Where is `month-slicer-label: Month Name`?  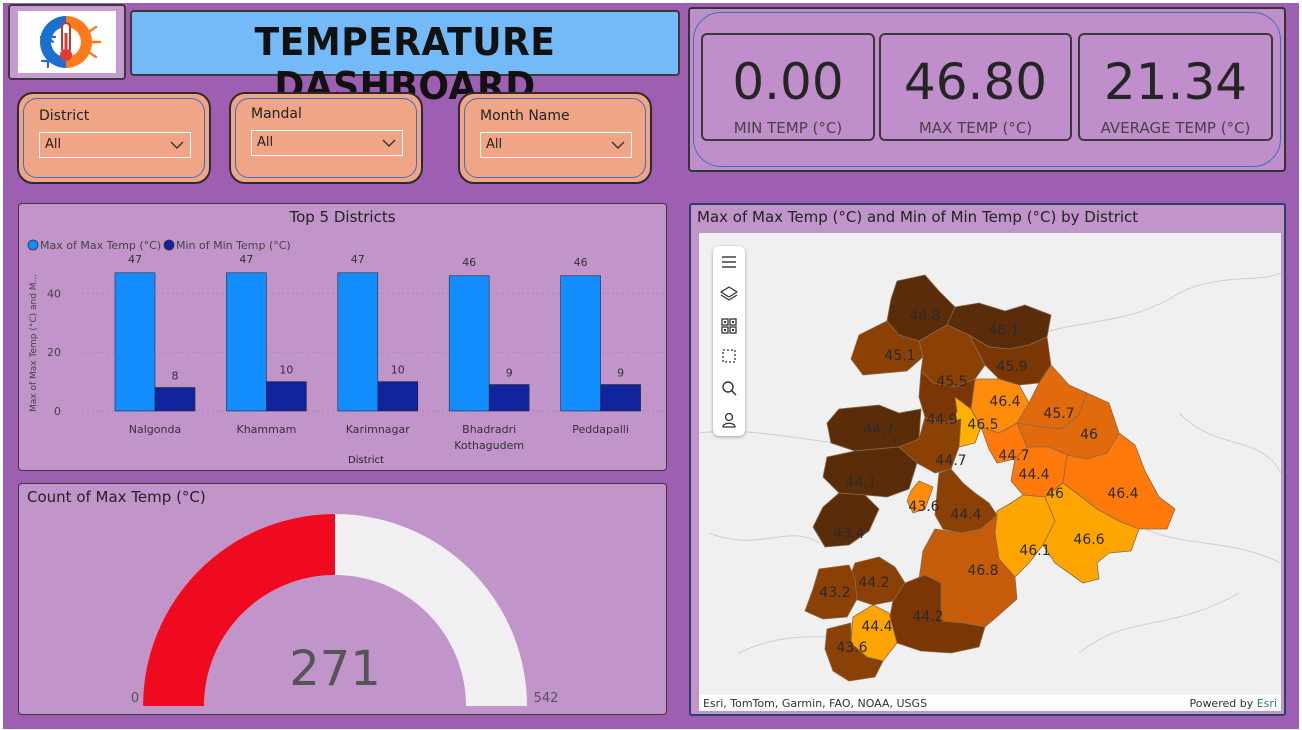 month-slicer-label: Month Name is located at coordinates (525, 116).